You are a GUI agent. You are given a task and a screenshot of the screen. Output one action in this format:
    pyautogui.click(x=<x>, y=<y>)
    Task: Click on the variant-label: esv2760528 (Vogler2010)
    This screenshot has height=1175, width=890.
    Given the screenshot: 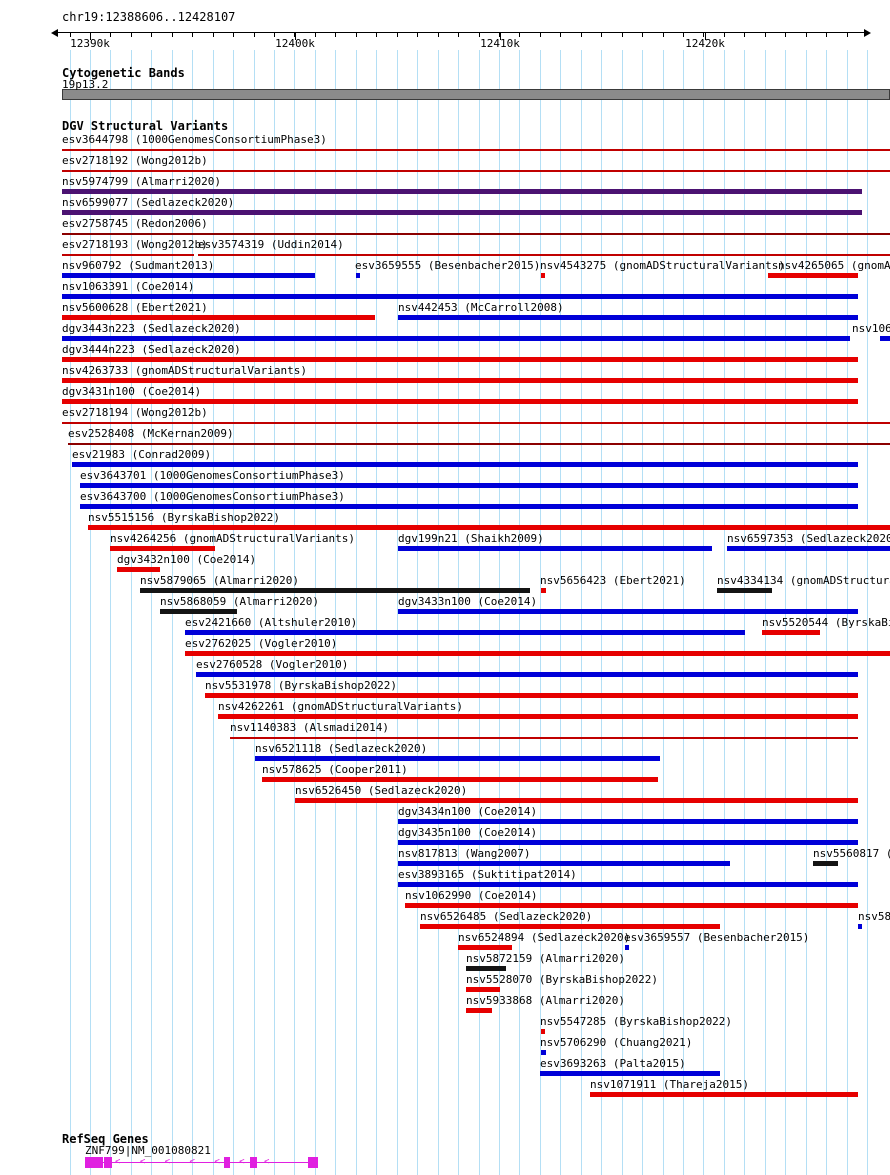 What is the action you would take?
    pyautogui.click(x=272, y=664)
    